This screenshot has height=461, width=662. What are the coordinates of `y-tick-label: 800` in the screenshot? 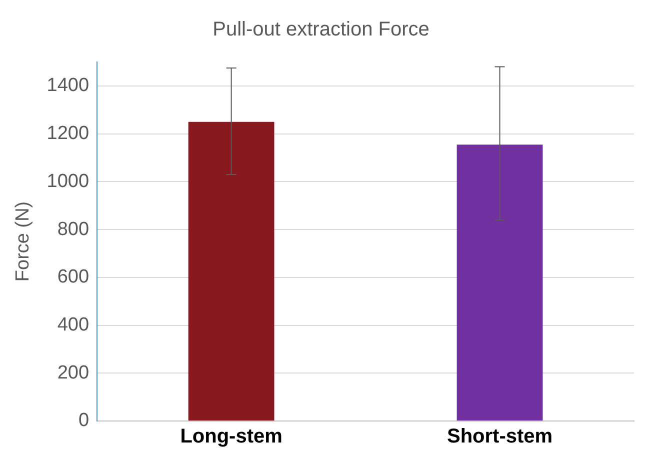 It's located at (73, 229).